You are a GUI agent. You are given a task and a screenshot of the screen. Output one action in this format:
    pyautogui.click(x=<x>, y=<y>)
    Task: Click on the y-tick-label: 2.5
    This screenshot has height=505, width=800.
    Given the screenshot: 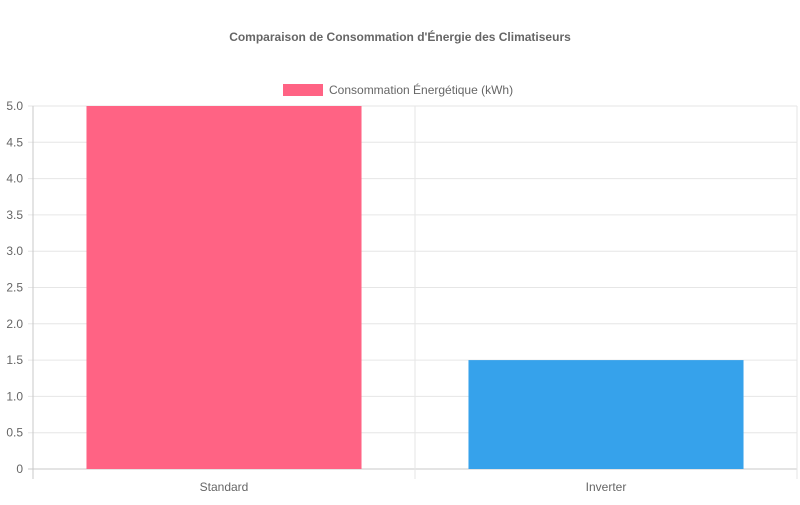 What is the action you would take?
    pyautogui.click(x=14, y=288)
    